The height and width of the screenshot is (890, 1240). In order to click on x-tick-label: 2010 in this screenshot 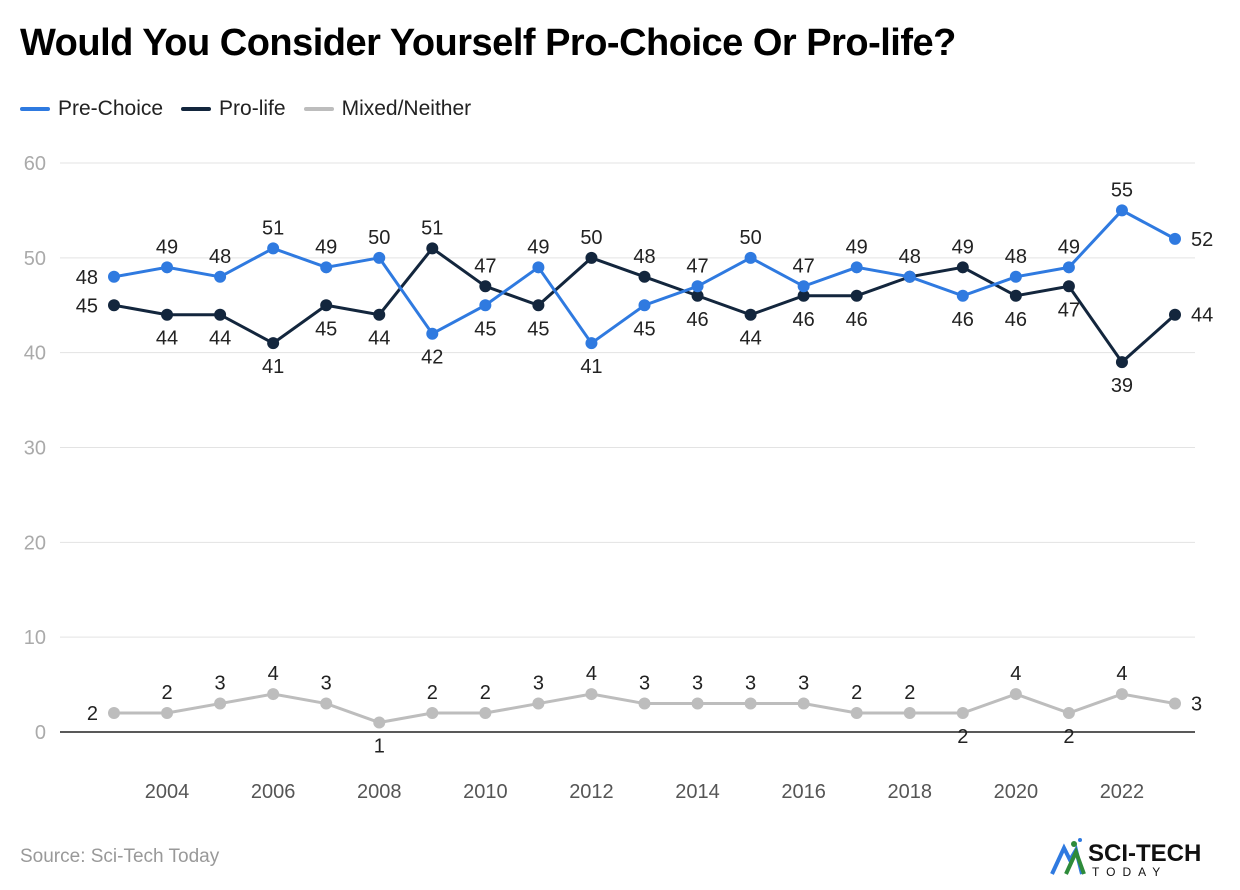, I will do `click(485, 792)`.